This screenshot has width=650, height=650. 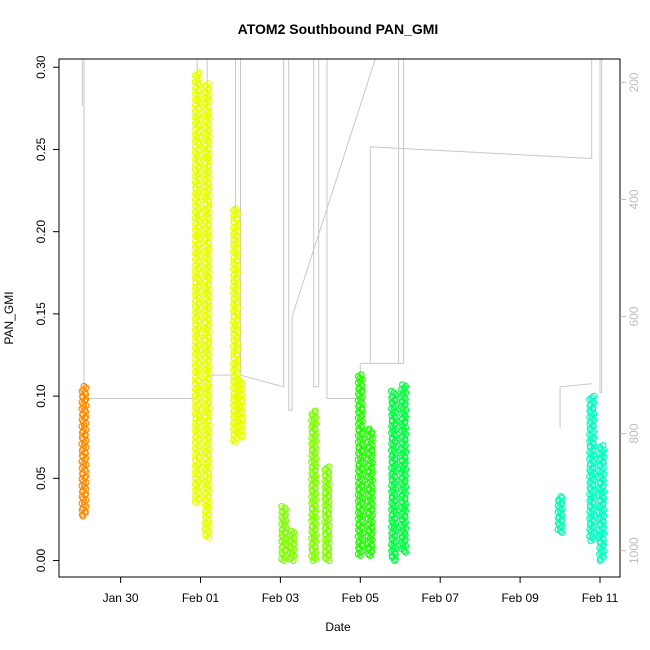 What do you see at coordinates (41, 67) in the screenshot?
I see `y-tick-label: 0.30` at bounding box center [41, 67].